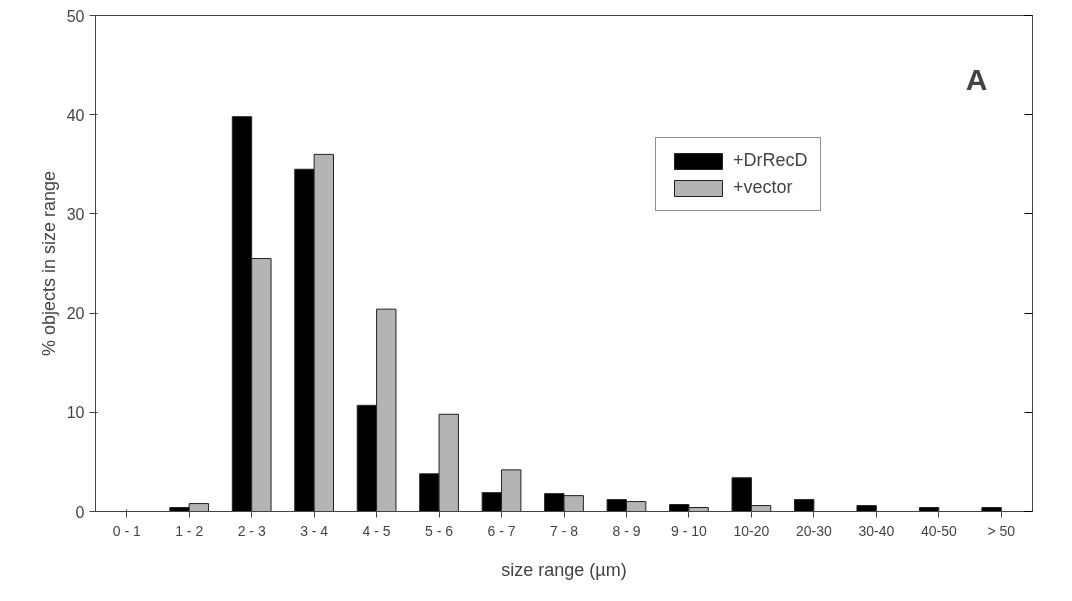  What do you see at coordinates (75, 115) in the screenshot?
I see `y-tick-label: 40` at bounding box center [75, 115].